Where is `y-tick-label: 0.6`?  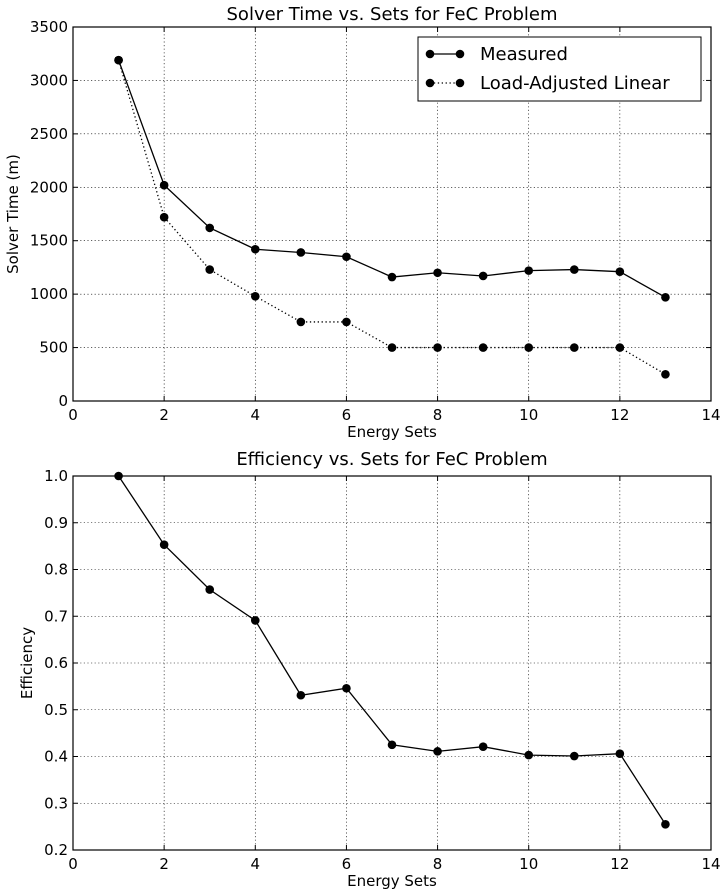 y-tick-label: 0.6 is located at coordinates (56, 663).